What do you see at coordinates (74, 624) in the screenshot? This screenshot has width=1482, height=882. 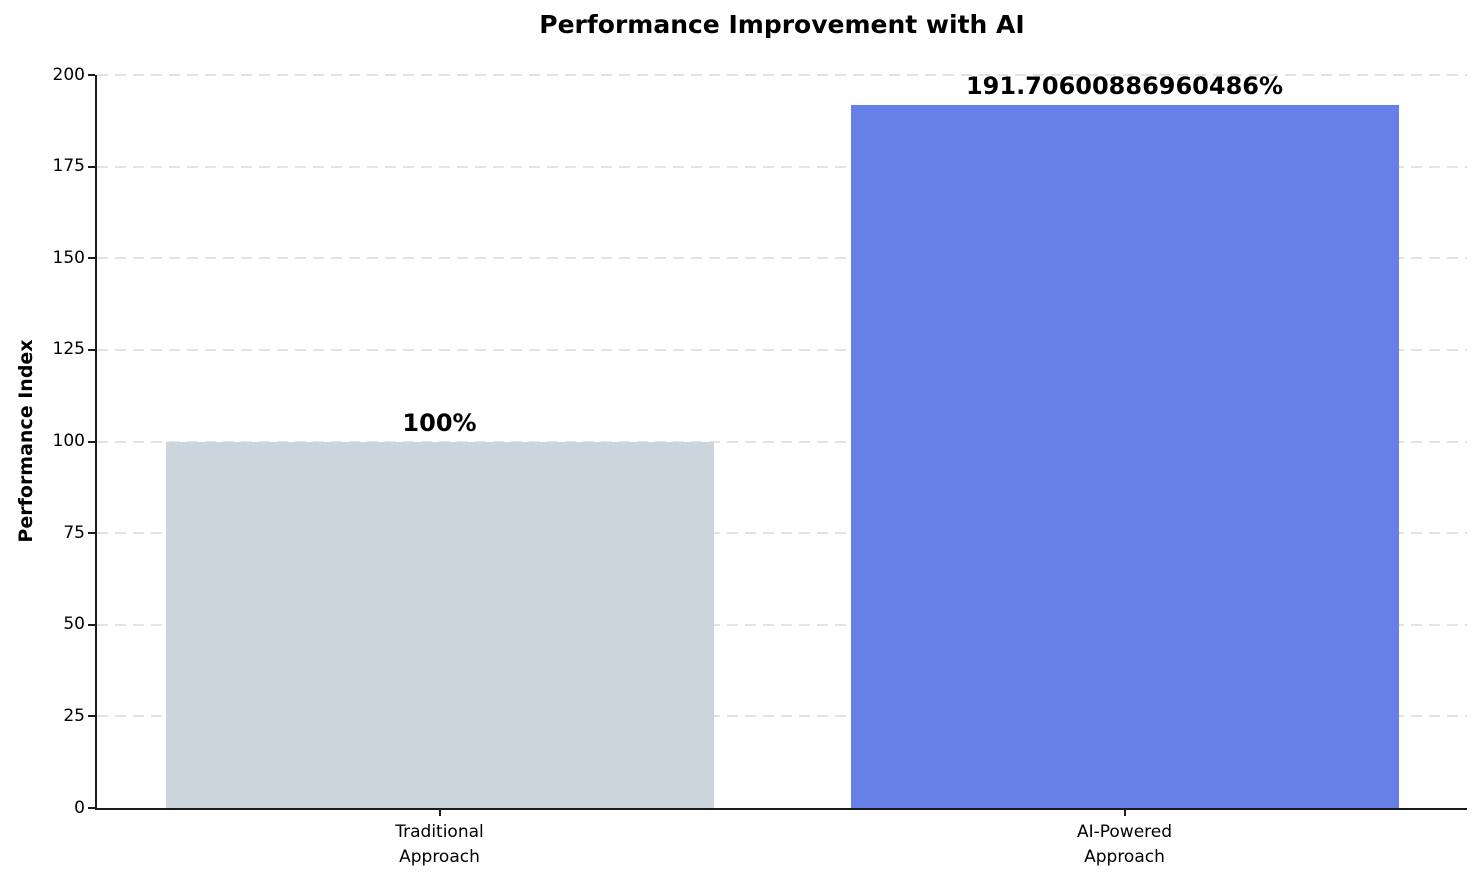 I see `y-tick-label-50: 50` at bounding box center [74, 624].